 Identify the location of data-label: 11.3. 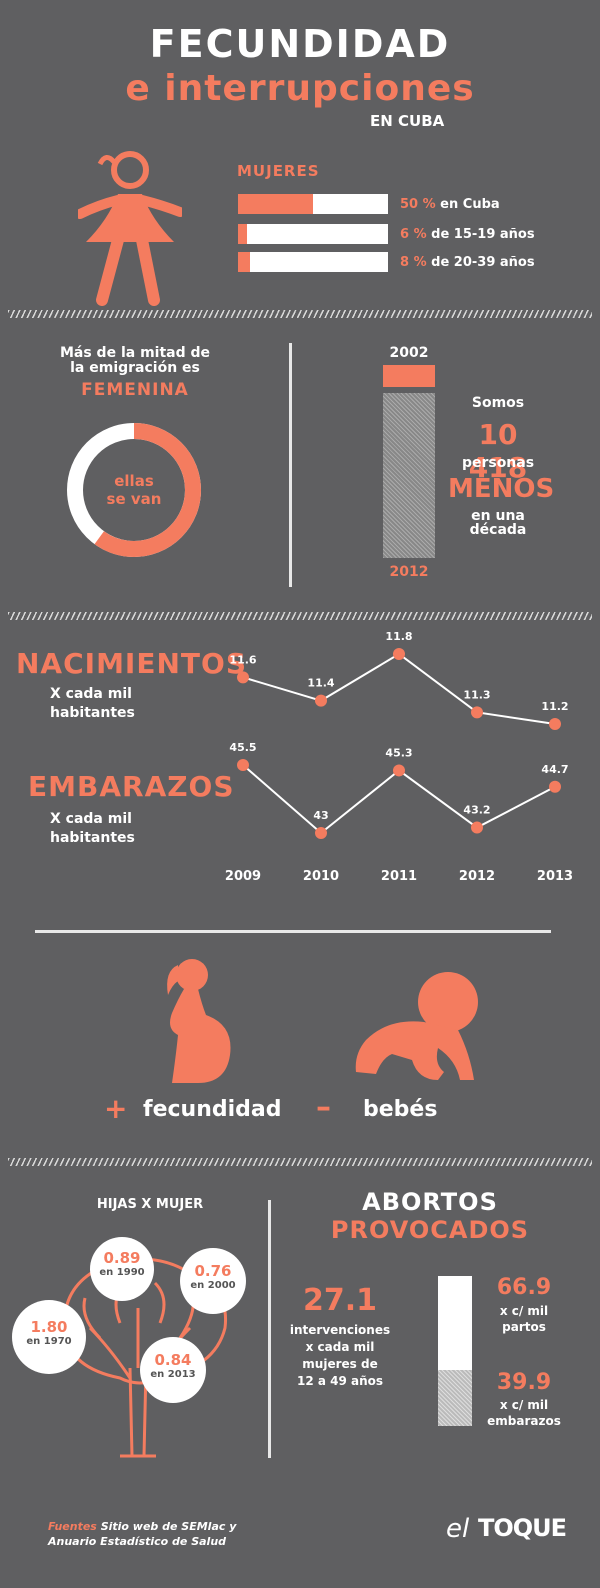
(476, 694).